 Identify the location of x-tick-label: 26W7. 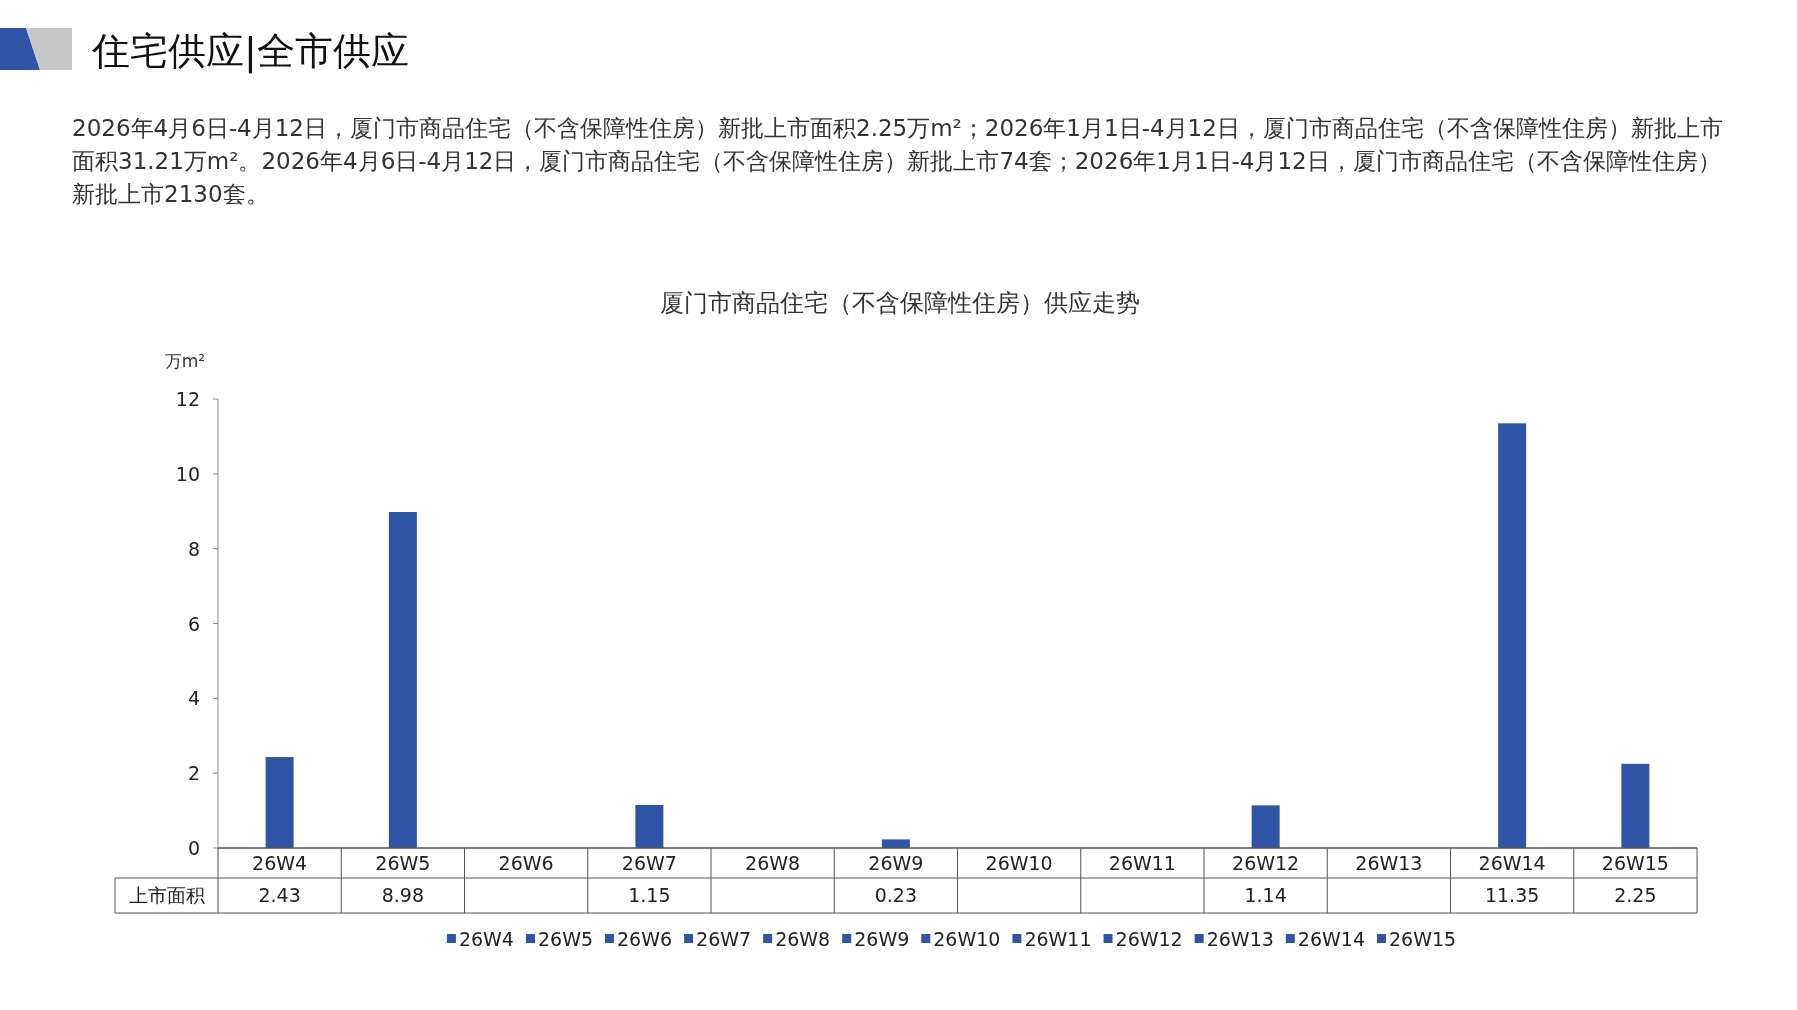
(649, 863).